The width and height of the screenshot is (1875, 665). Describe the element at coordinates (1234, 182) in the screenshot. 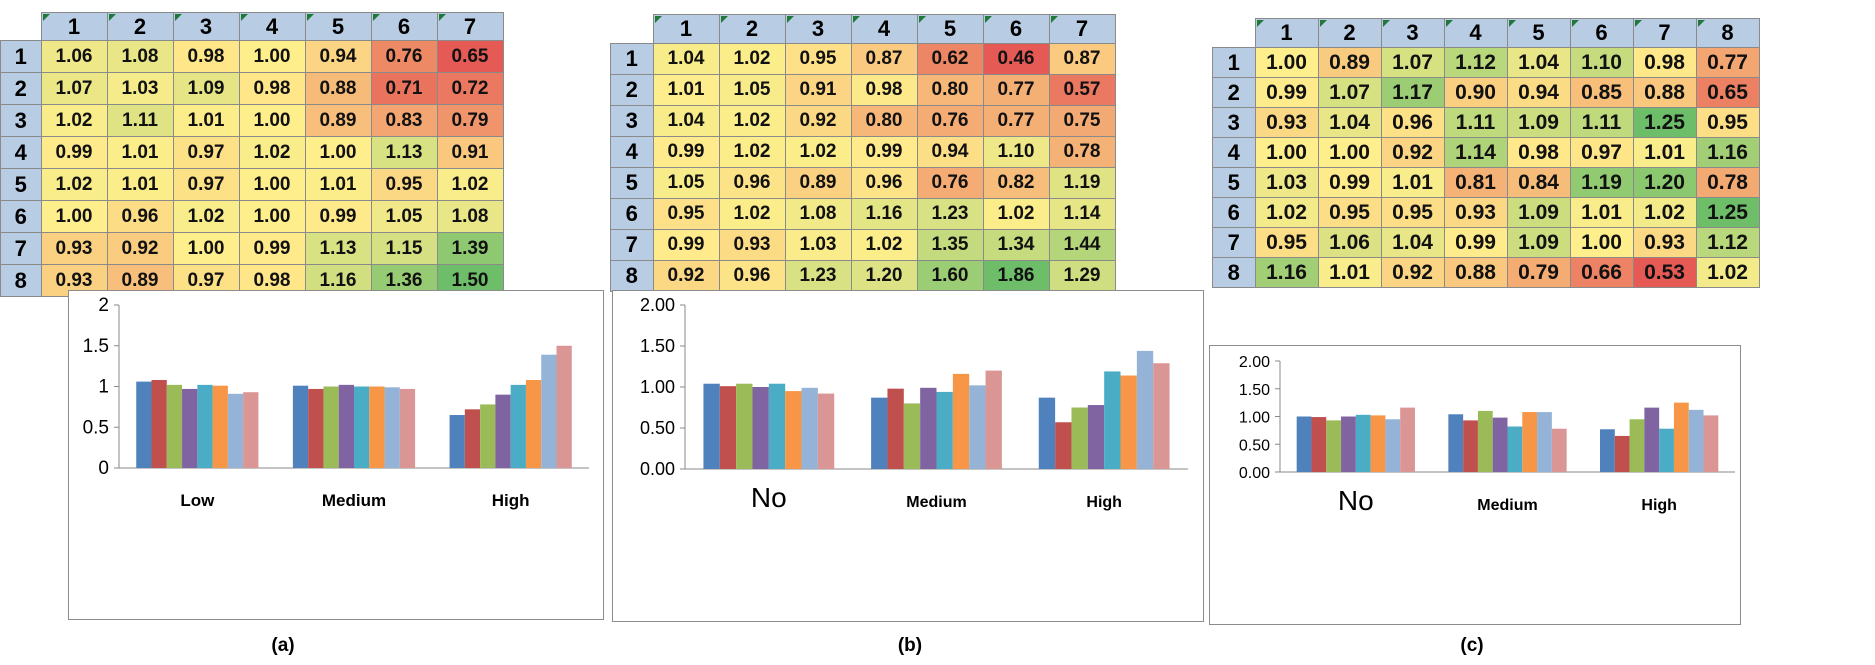

I see `row-header-c-5: 5` at that location.